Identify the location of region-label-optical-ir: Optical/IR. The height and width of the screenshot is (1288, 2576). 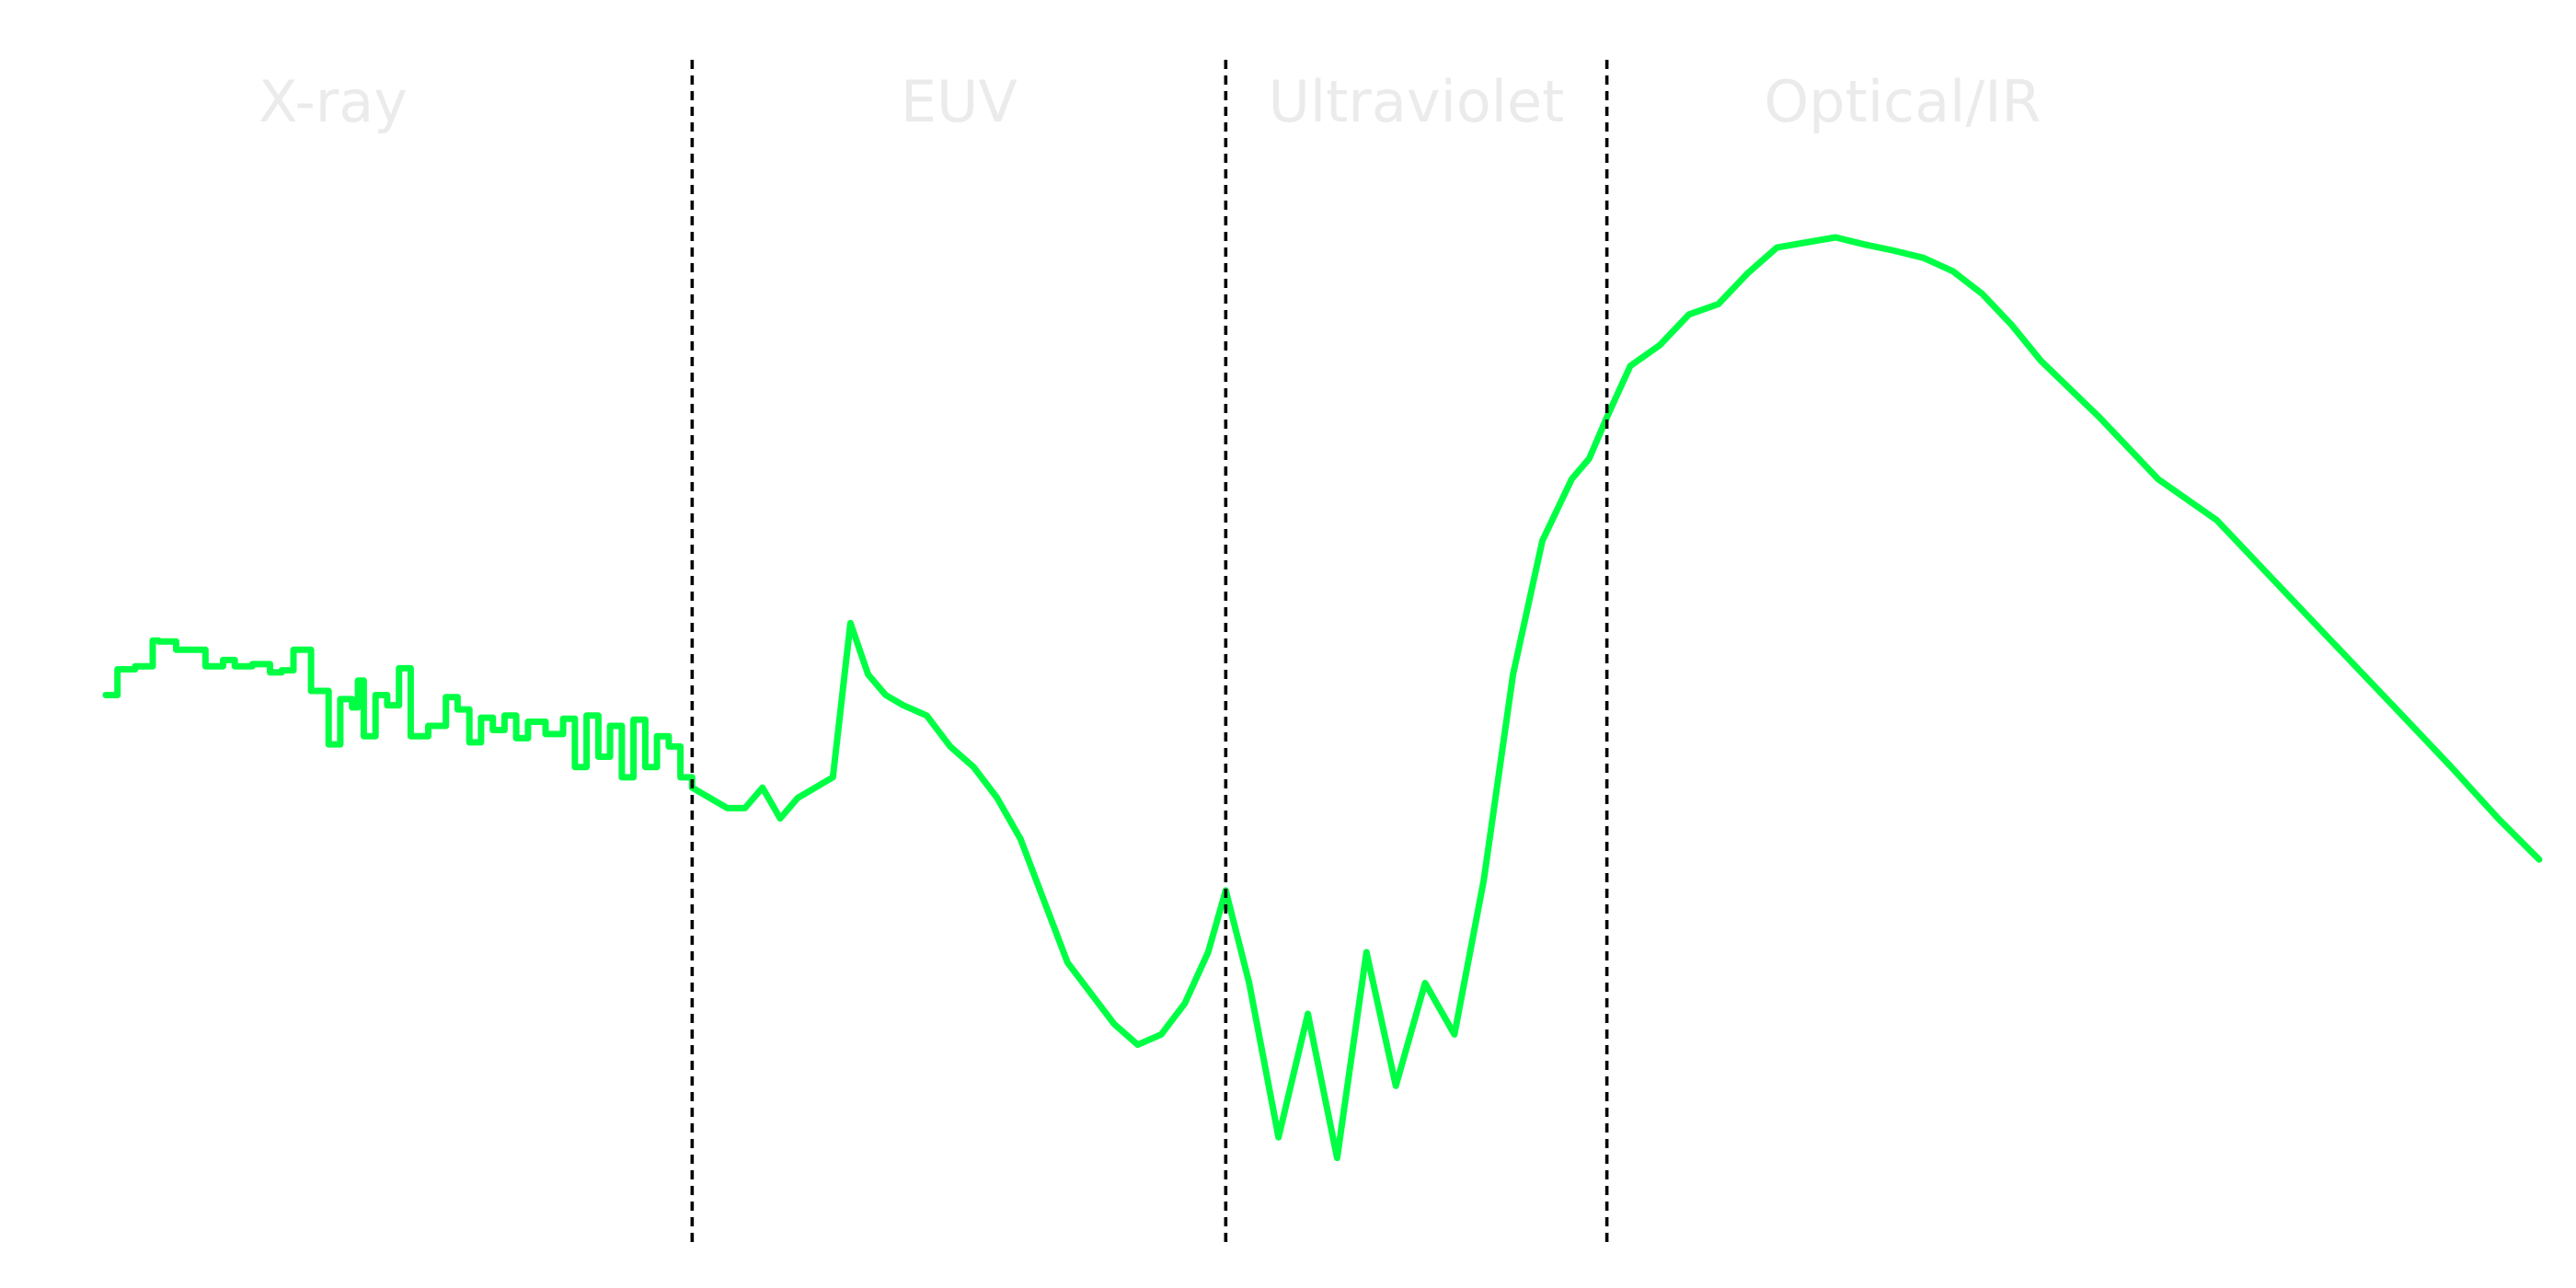
(1902, 101).